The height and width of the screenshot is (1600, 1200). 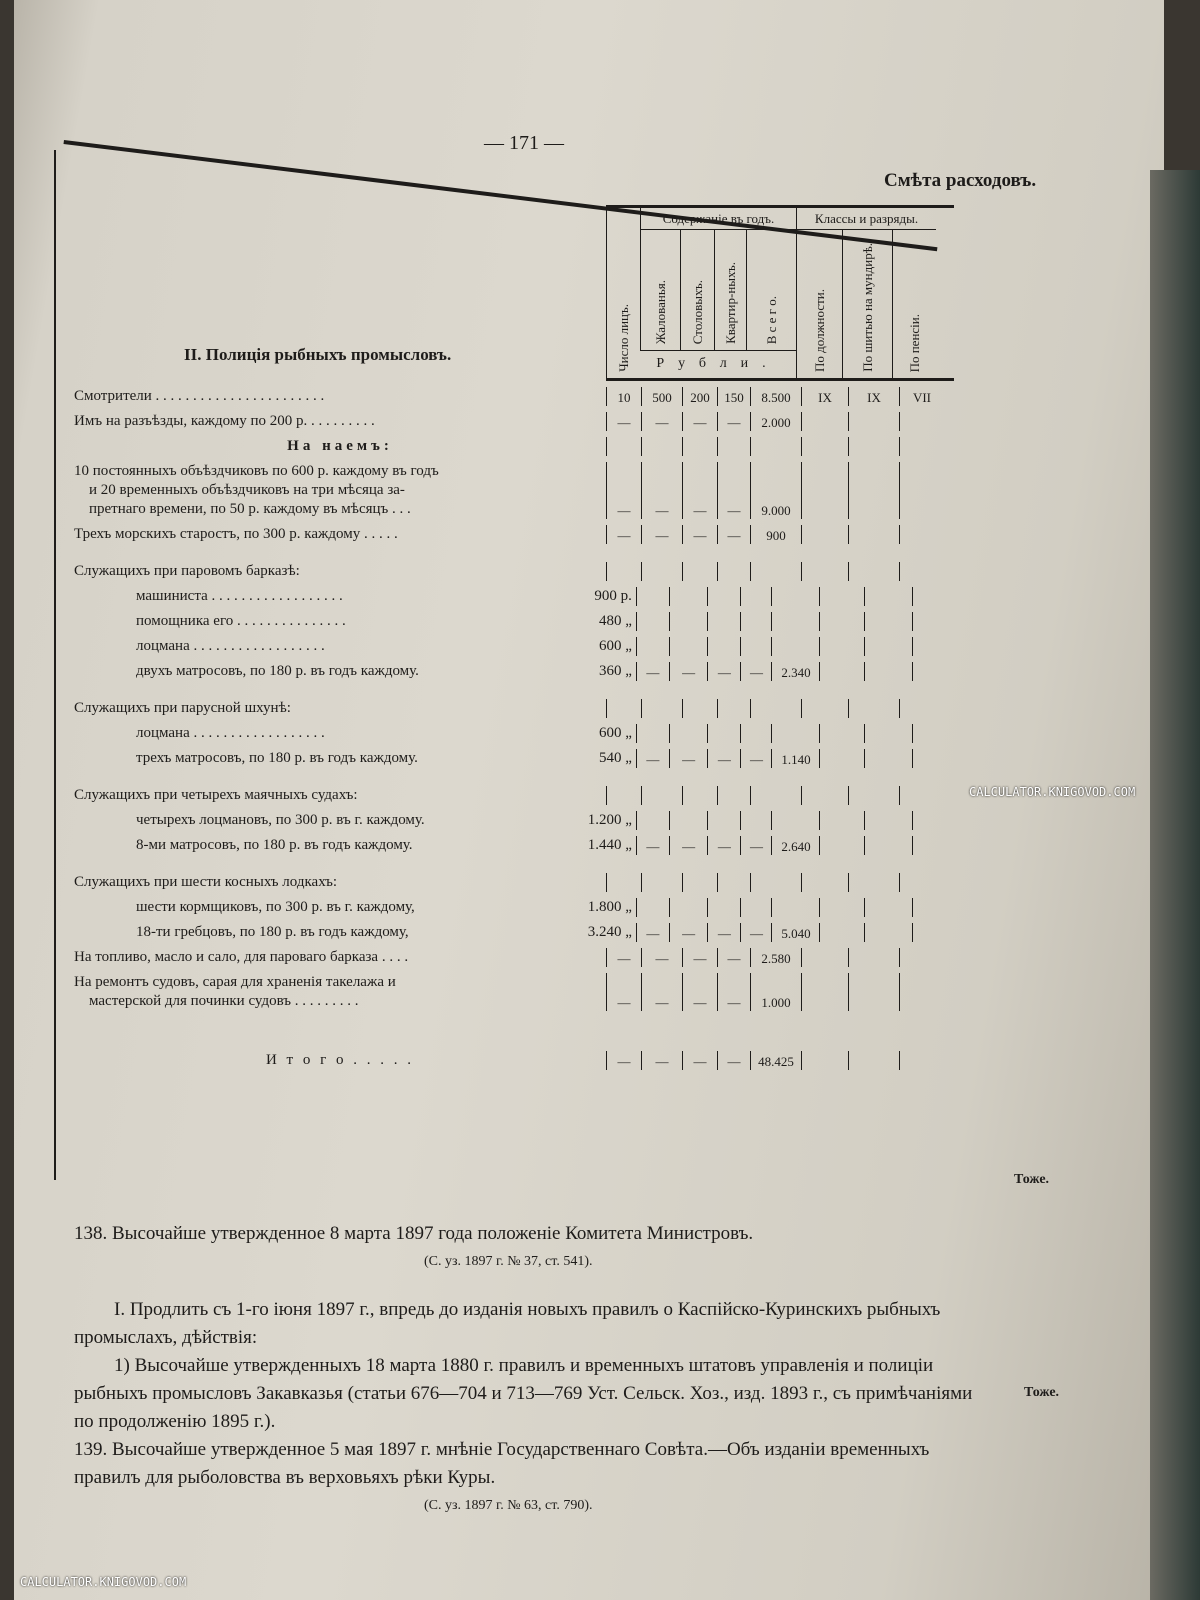 I want to click on item-amount: 900 р., so click(x=613, y=596).